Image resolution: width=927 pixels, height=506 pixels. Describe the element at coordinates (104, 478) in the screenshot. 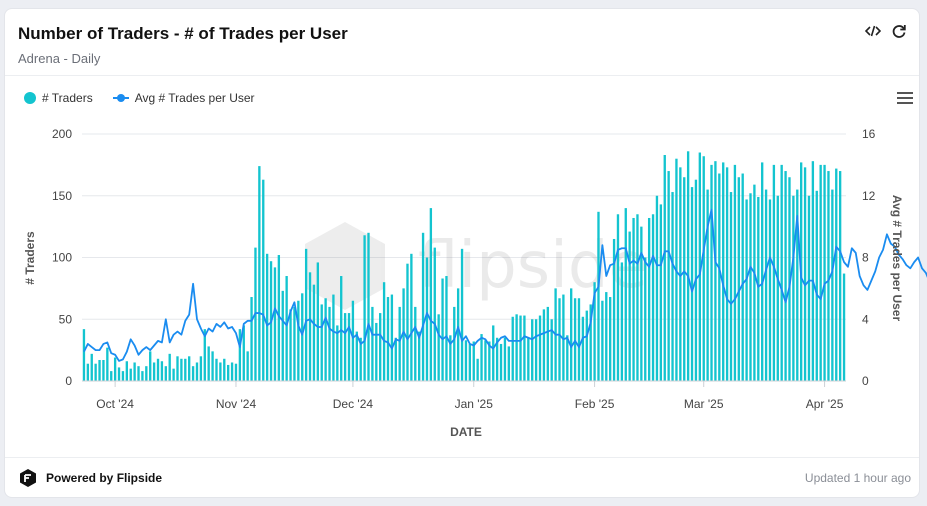

I see `powered-by-text: Powered by Flipside` at that location.